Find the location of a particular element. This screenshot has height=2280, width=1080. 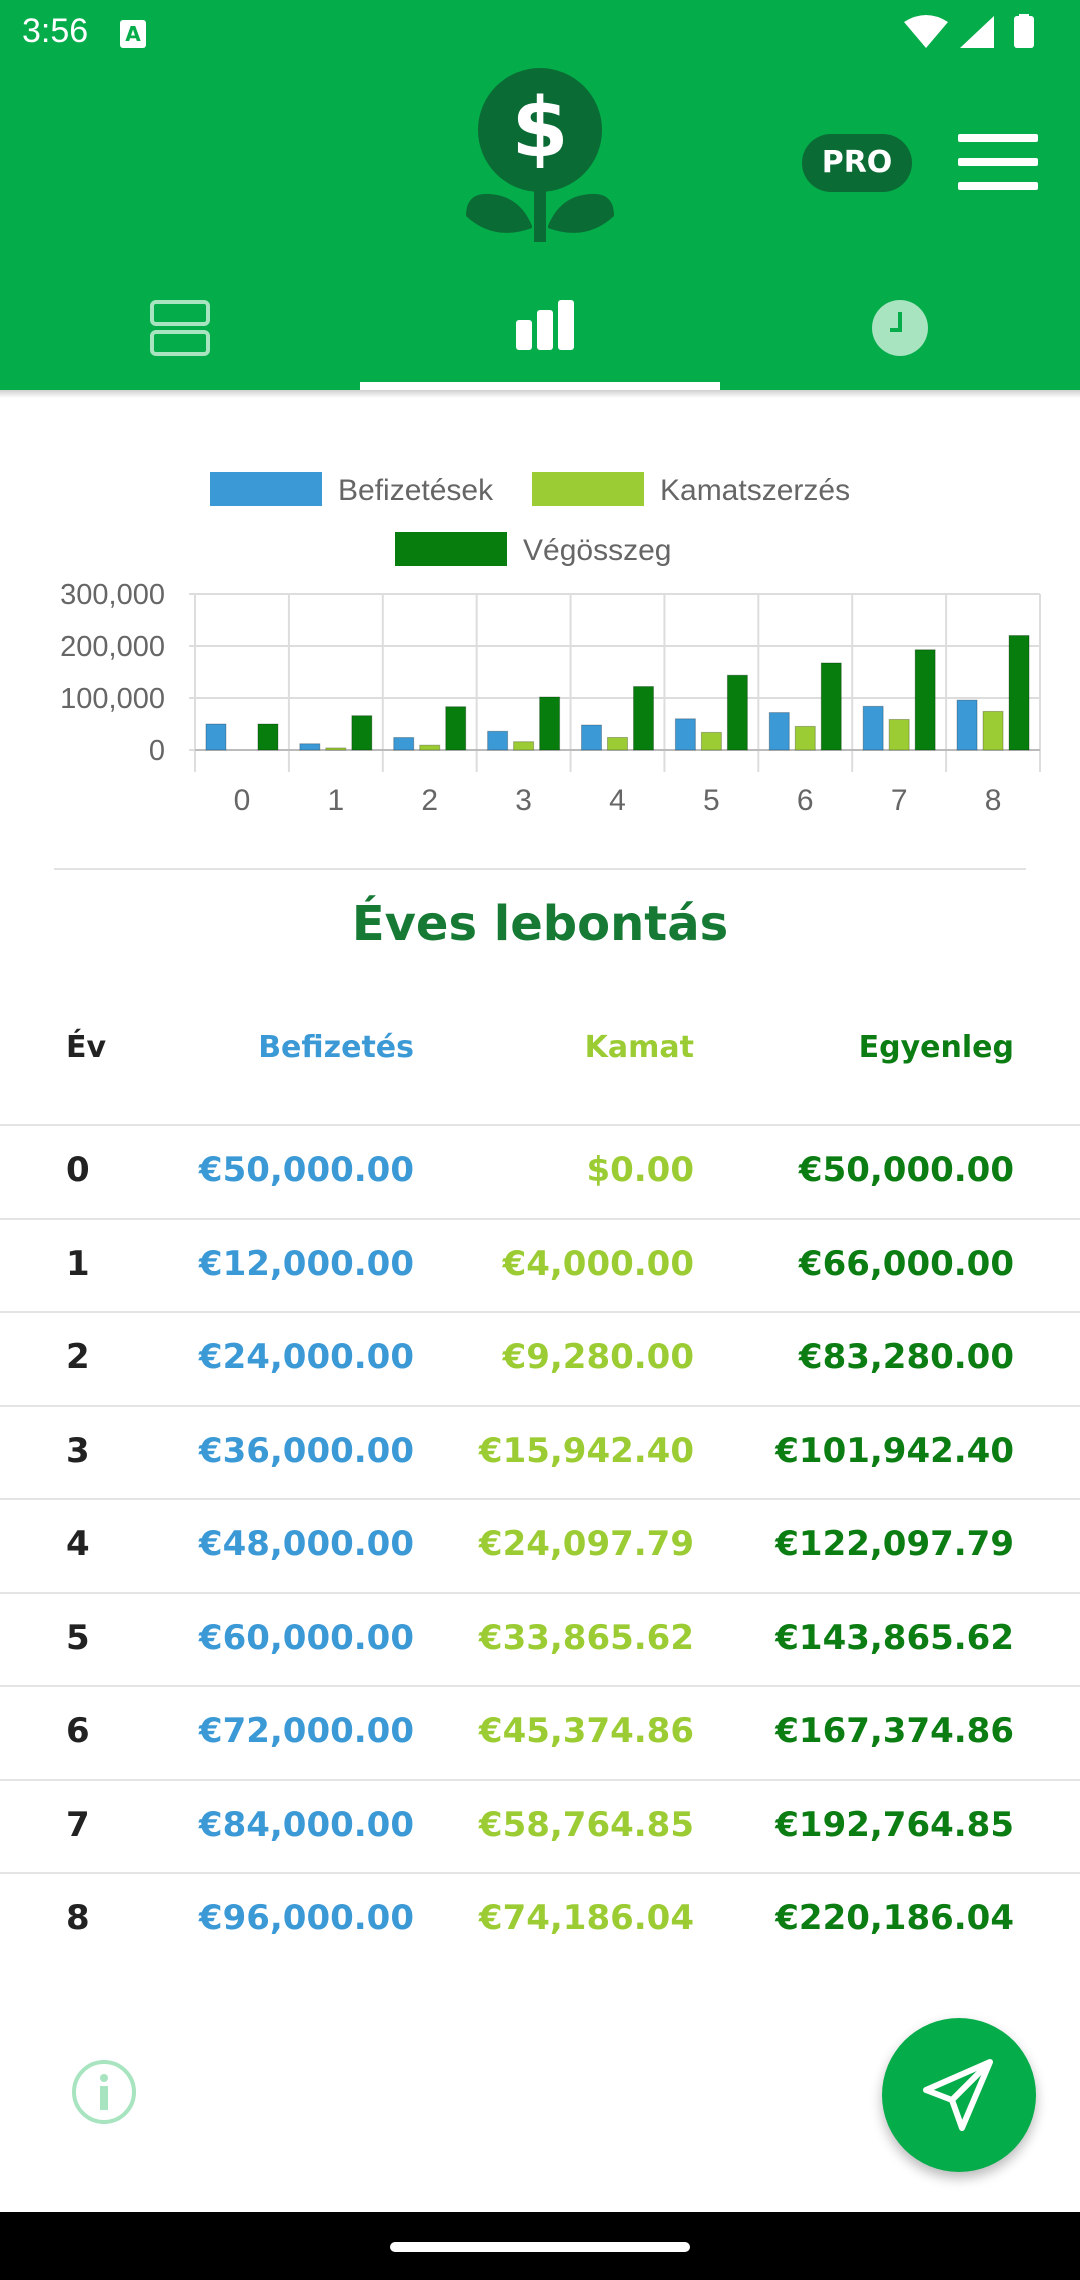

tab-chart is located at coordinates (540, 335).